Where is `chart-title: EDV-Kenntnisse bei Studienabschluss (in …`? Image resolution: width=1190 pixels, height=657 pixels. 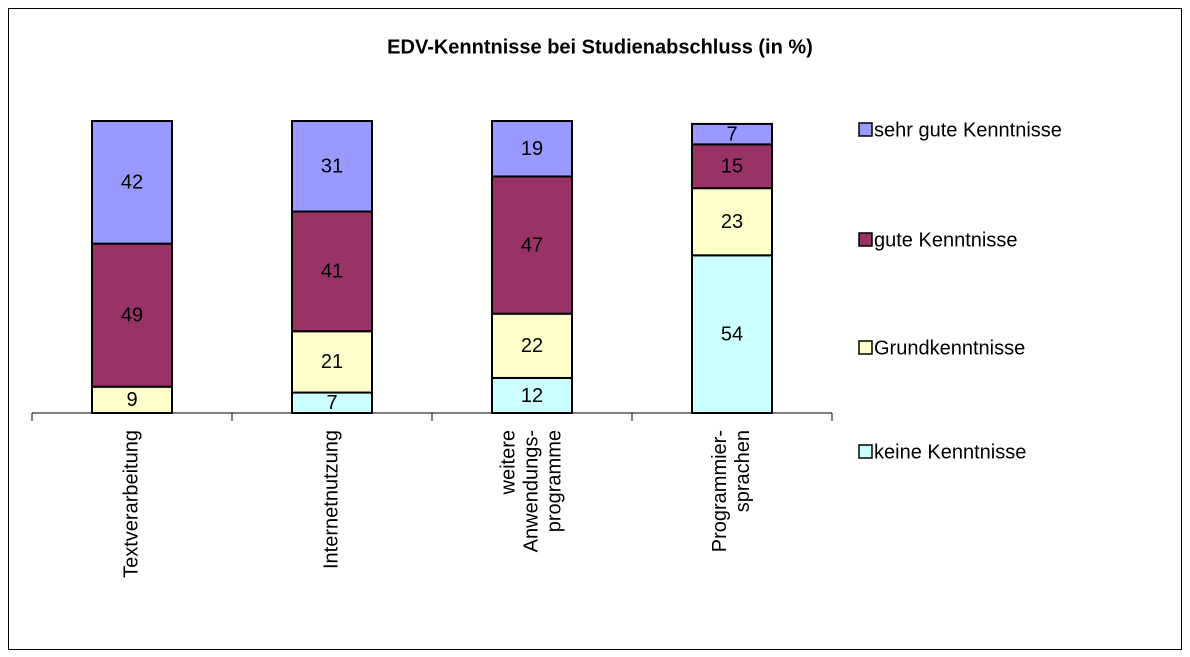
chart-title: EDV-Kenntnisse bei Studienabschluss (in … is located at coordinates (600, 47).